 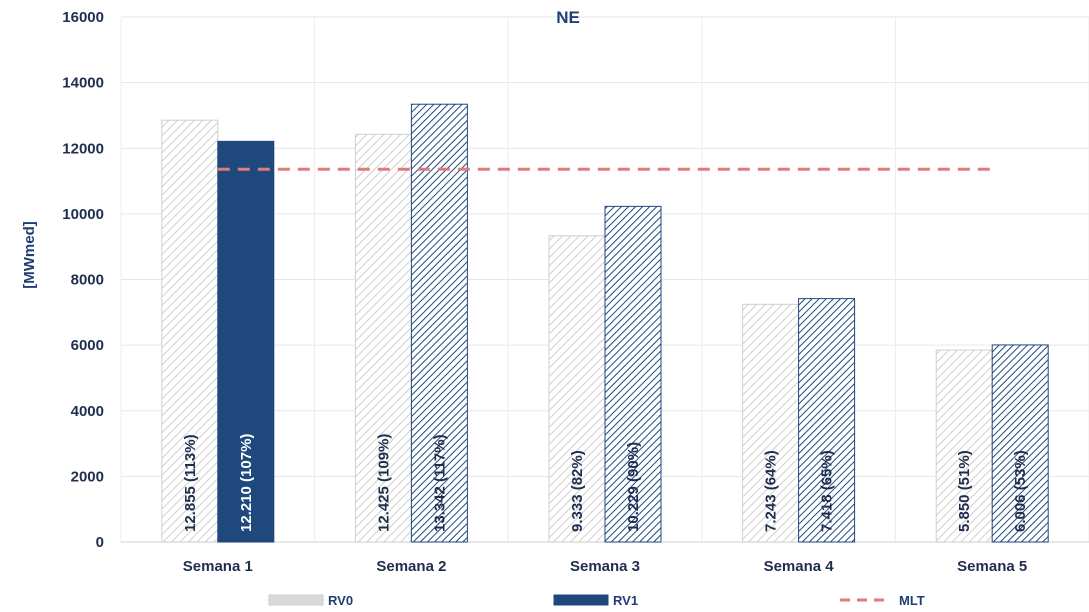 I want to click on data-label: 9.333 (82%), so click(x=577, y=491).